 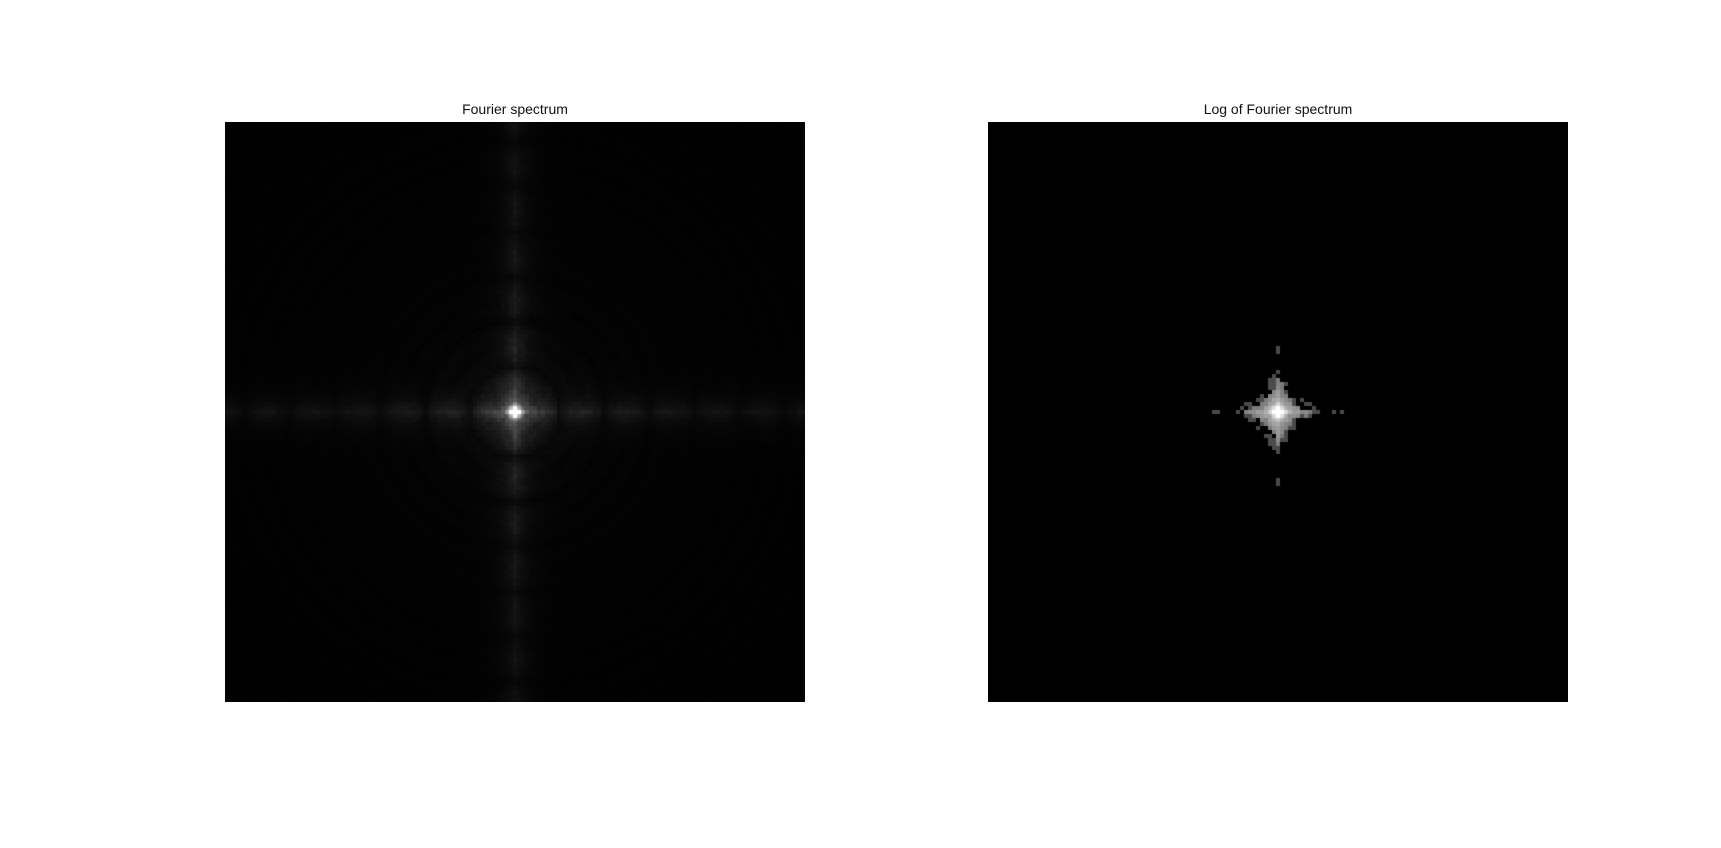 I want to click on panel-title: Log of Fourier spectrum, so click(x=1278, y=109).